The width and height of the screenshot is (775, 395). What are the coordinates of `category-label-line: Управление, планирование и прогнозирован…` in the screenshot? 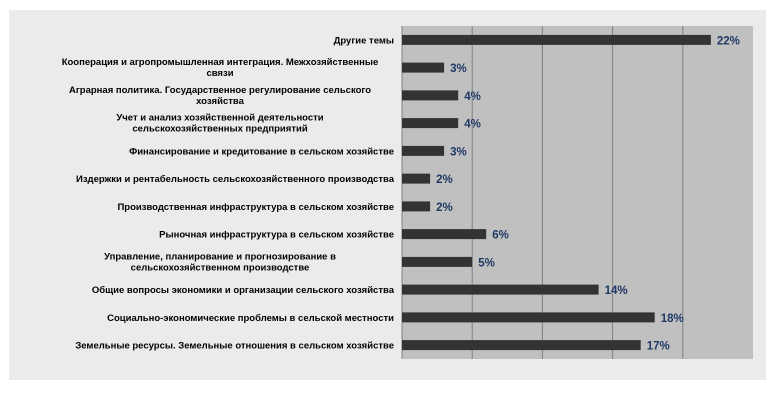 It's located at (220, 256).